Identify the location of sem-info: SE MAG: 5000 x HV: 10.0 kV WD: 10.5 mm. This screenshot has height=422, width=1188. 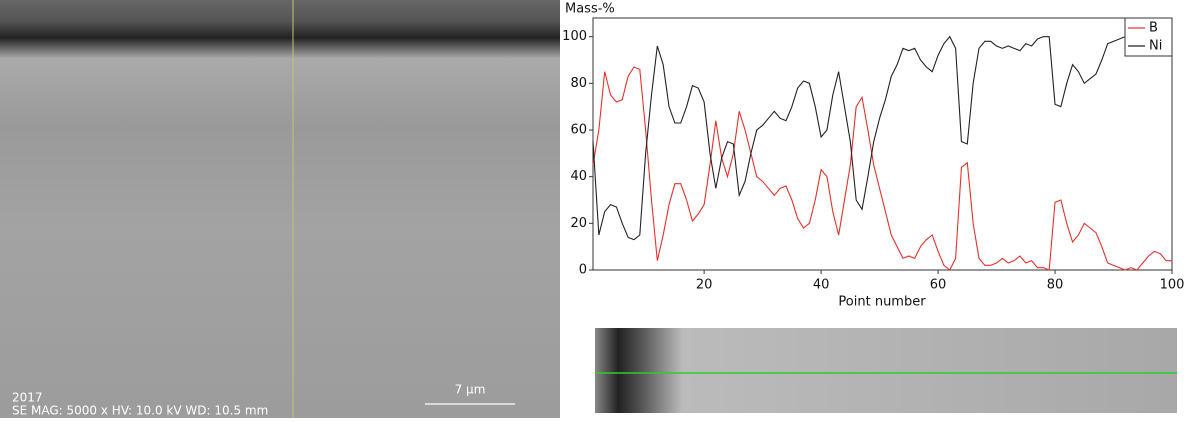
(140, 411).